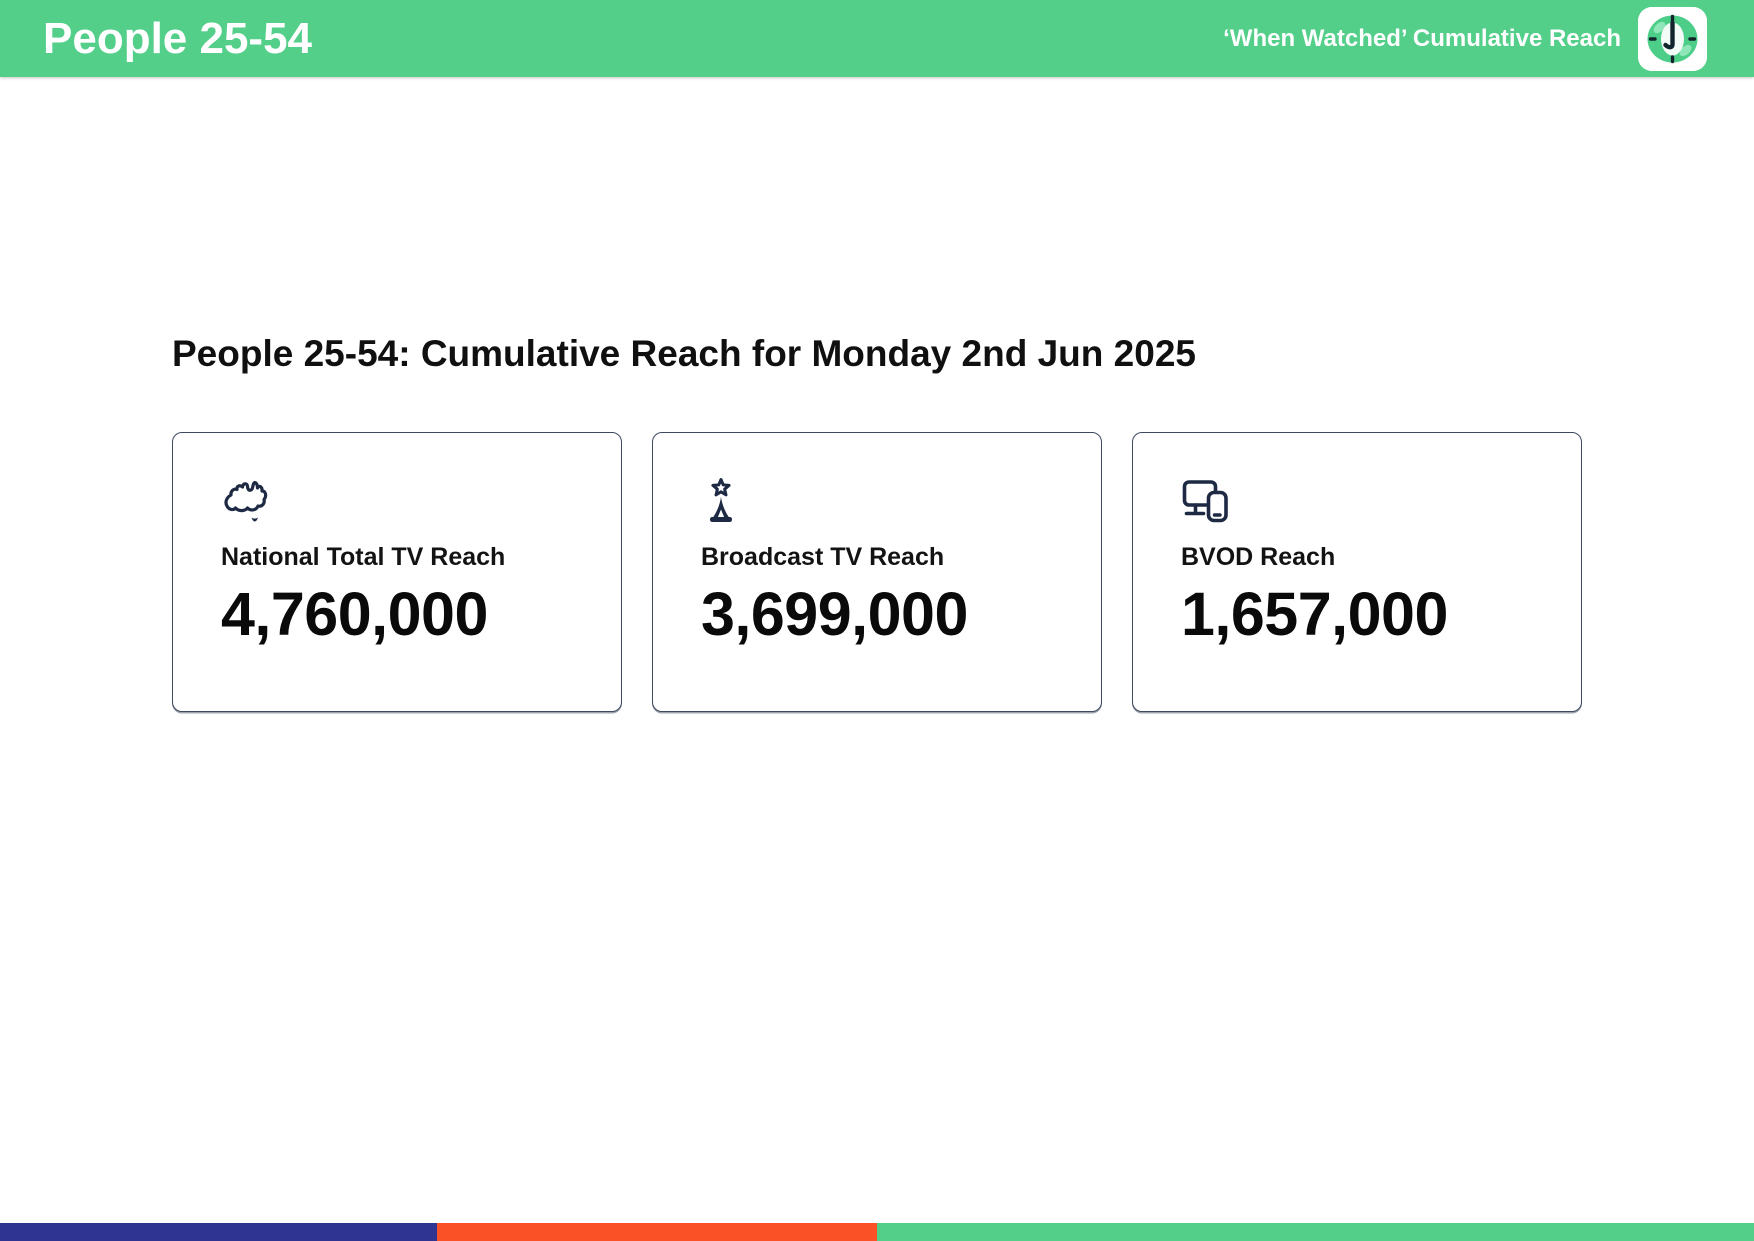 The image size is (1754, 1241). What do you see at coordinates (354, 613) in the screenshot?
I see `kpi-card-value: 4,760,000` at bounding box center [354, 613].